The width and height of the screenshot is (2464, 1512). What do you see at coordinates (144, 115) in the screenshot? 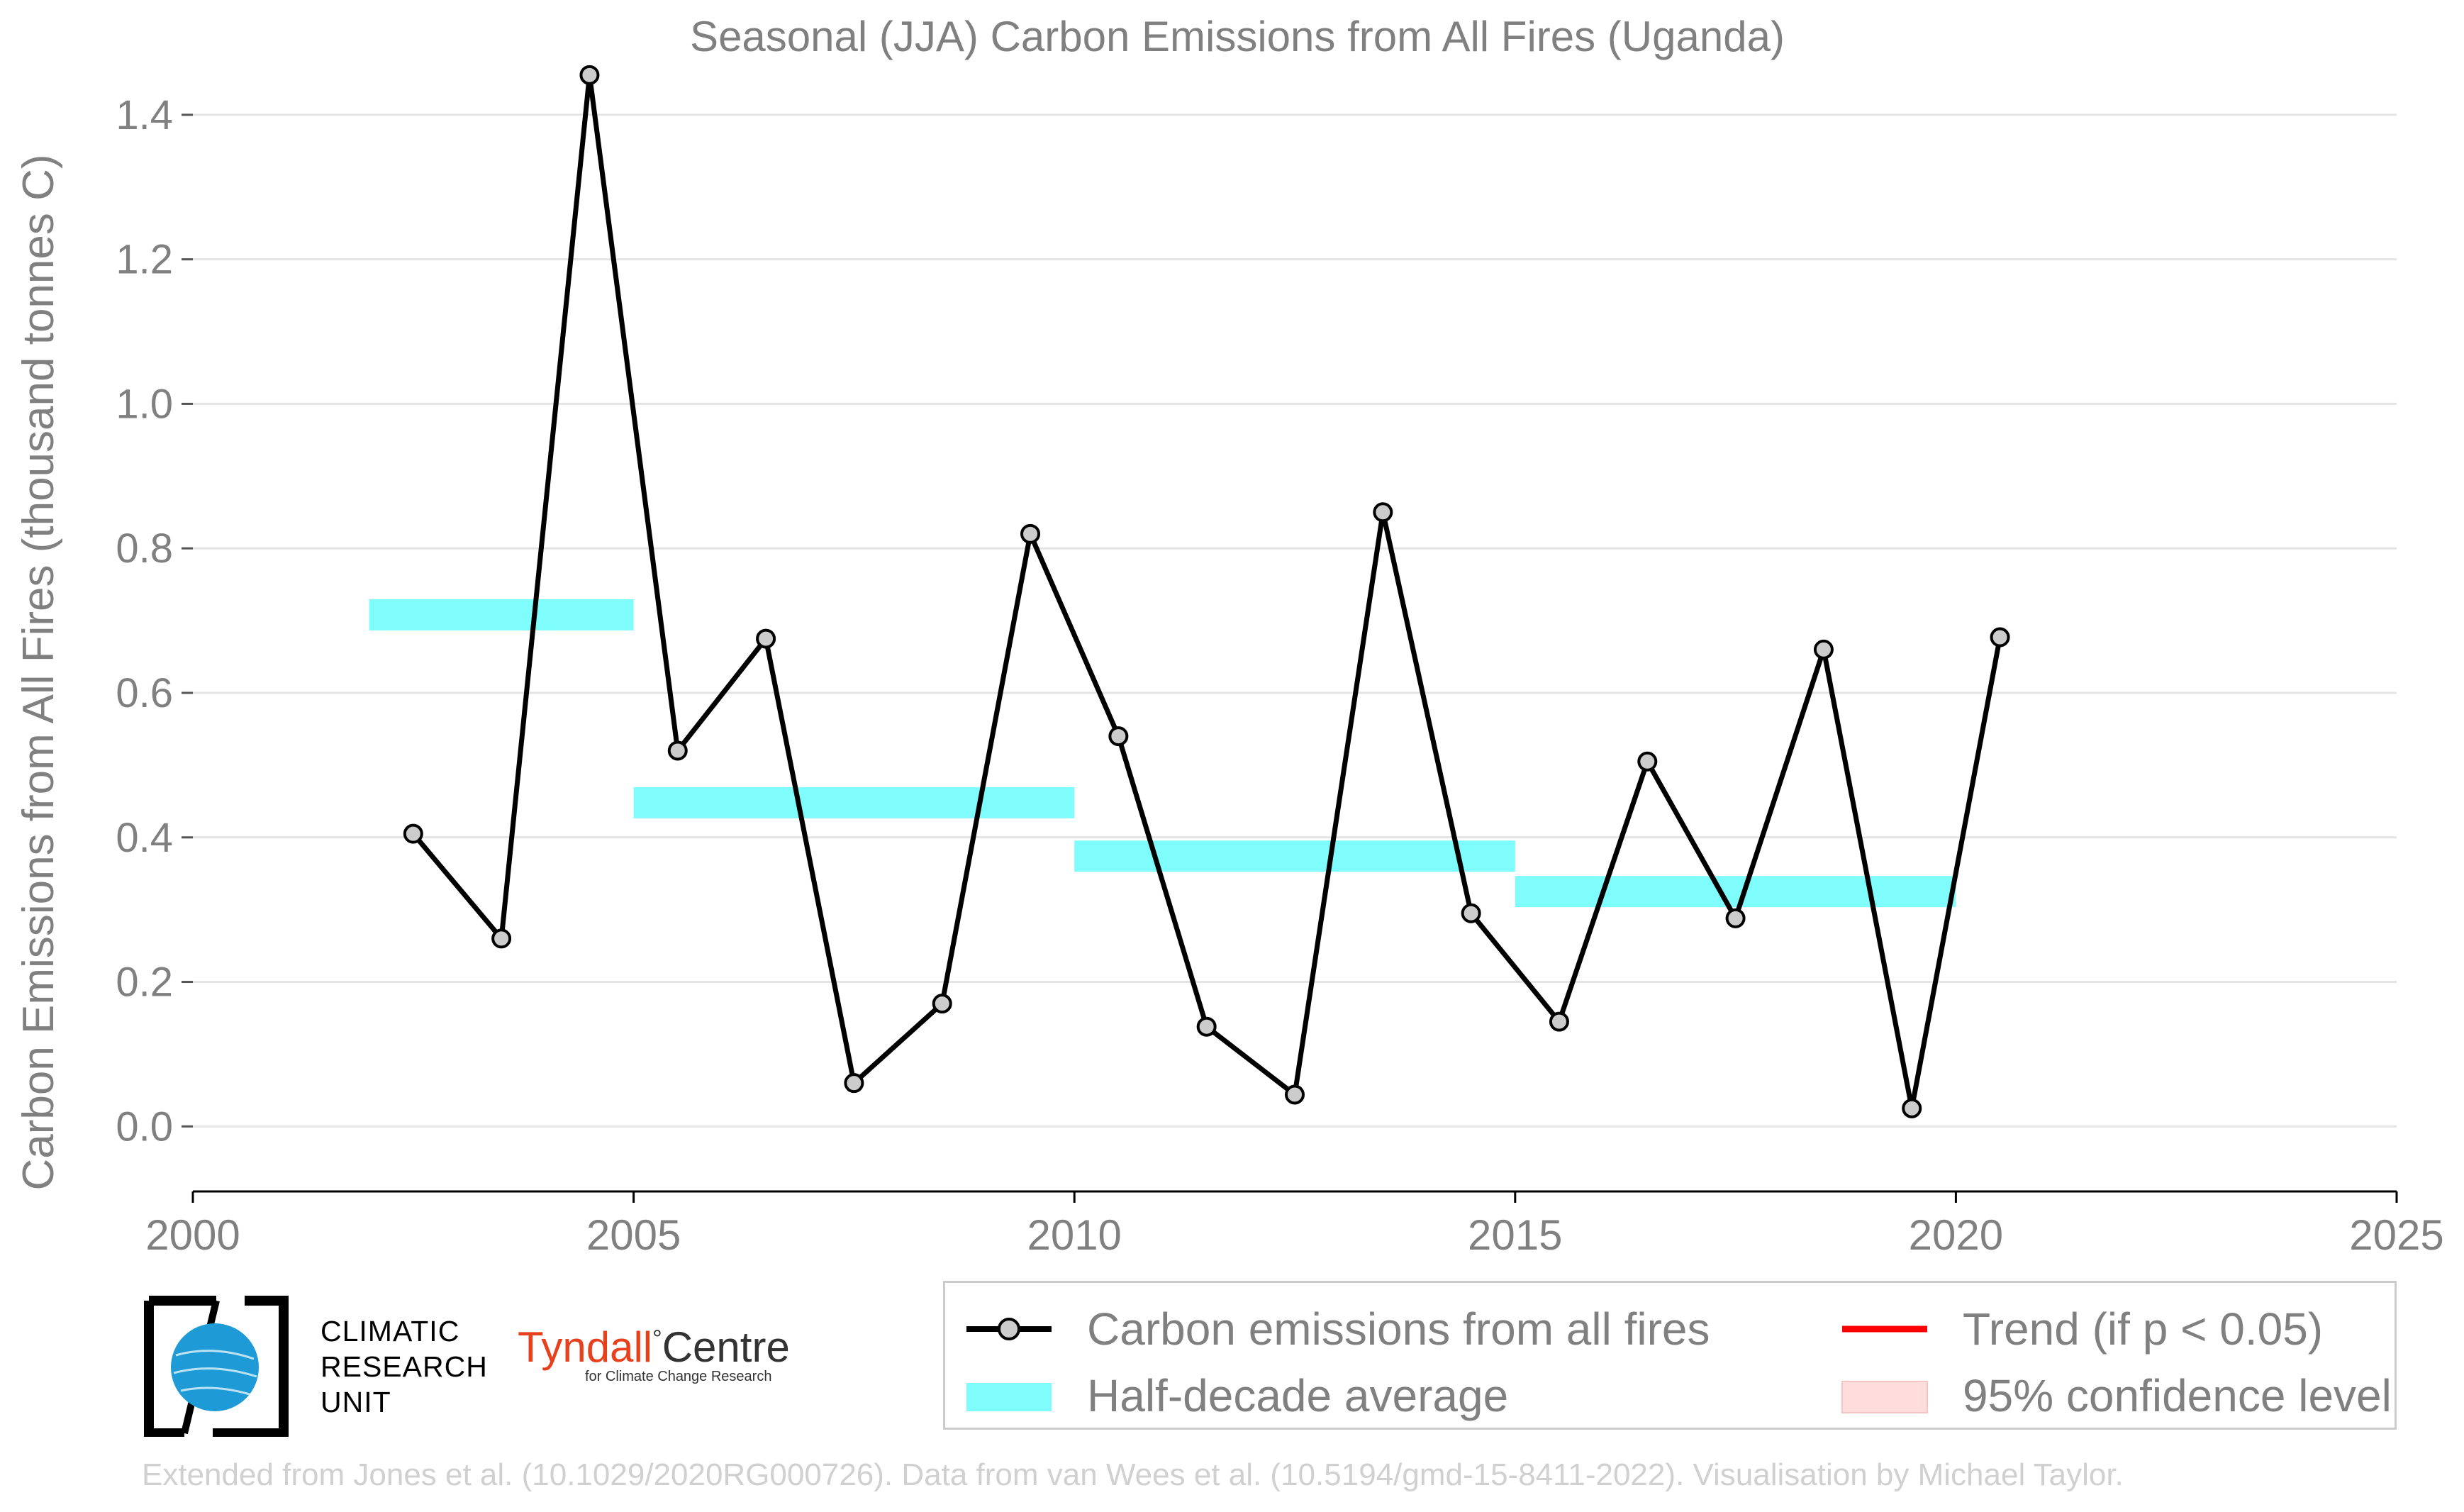
I see `y-tick-label: 1.4` at bounding box center [144, 115].